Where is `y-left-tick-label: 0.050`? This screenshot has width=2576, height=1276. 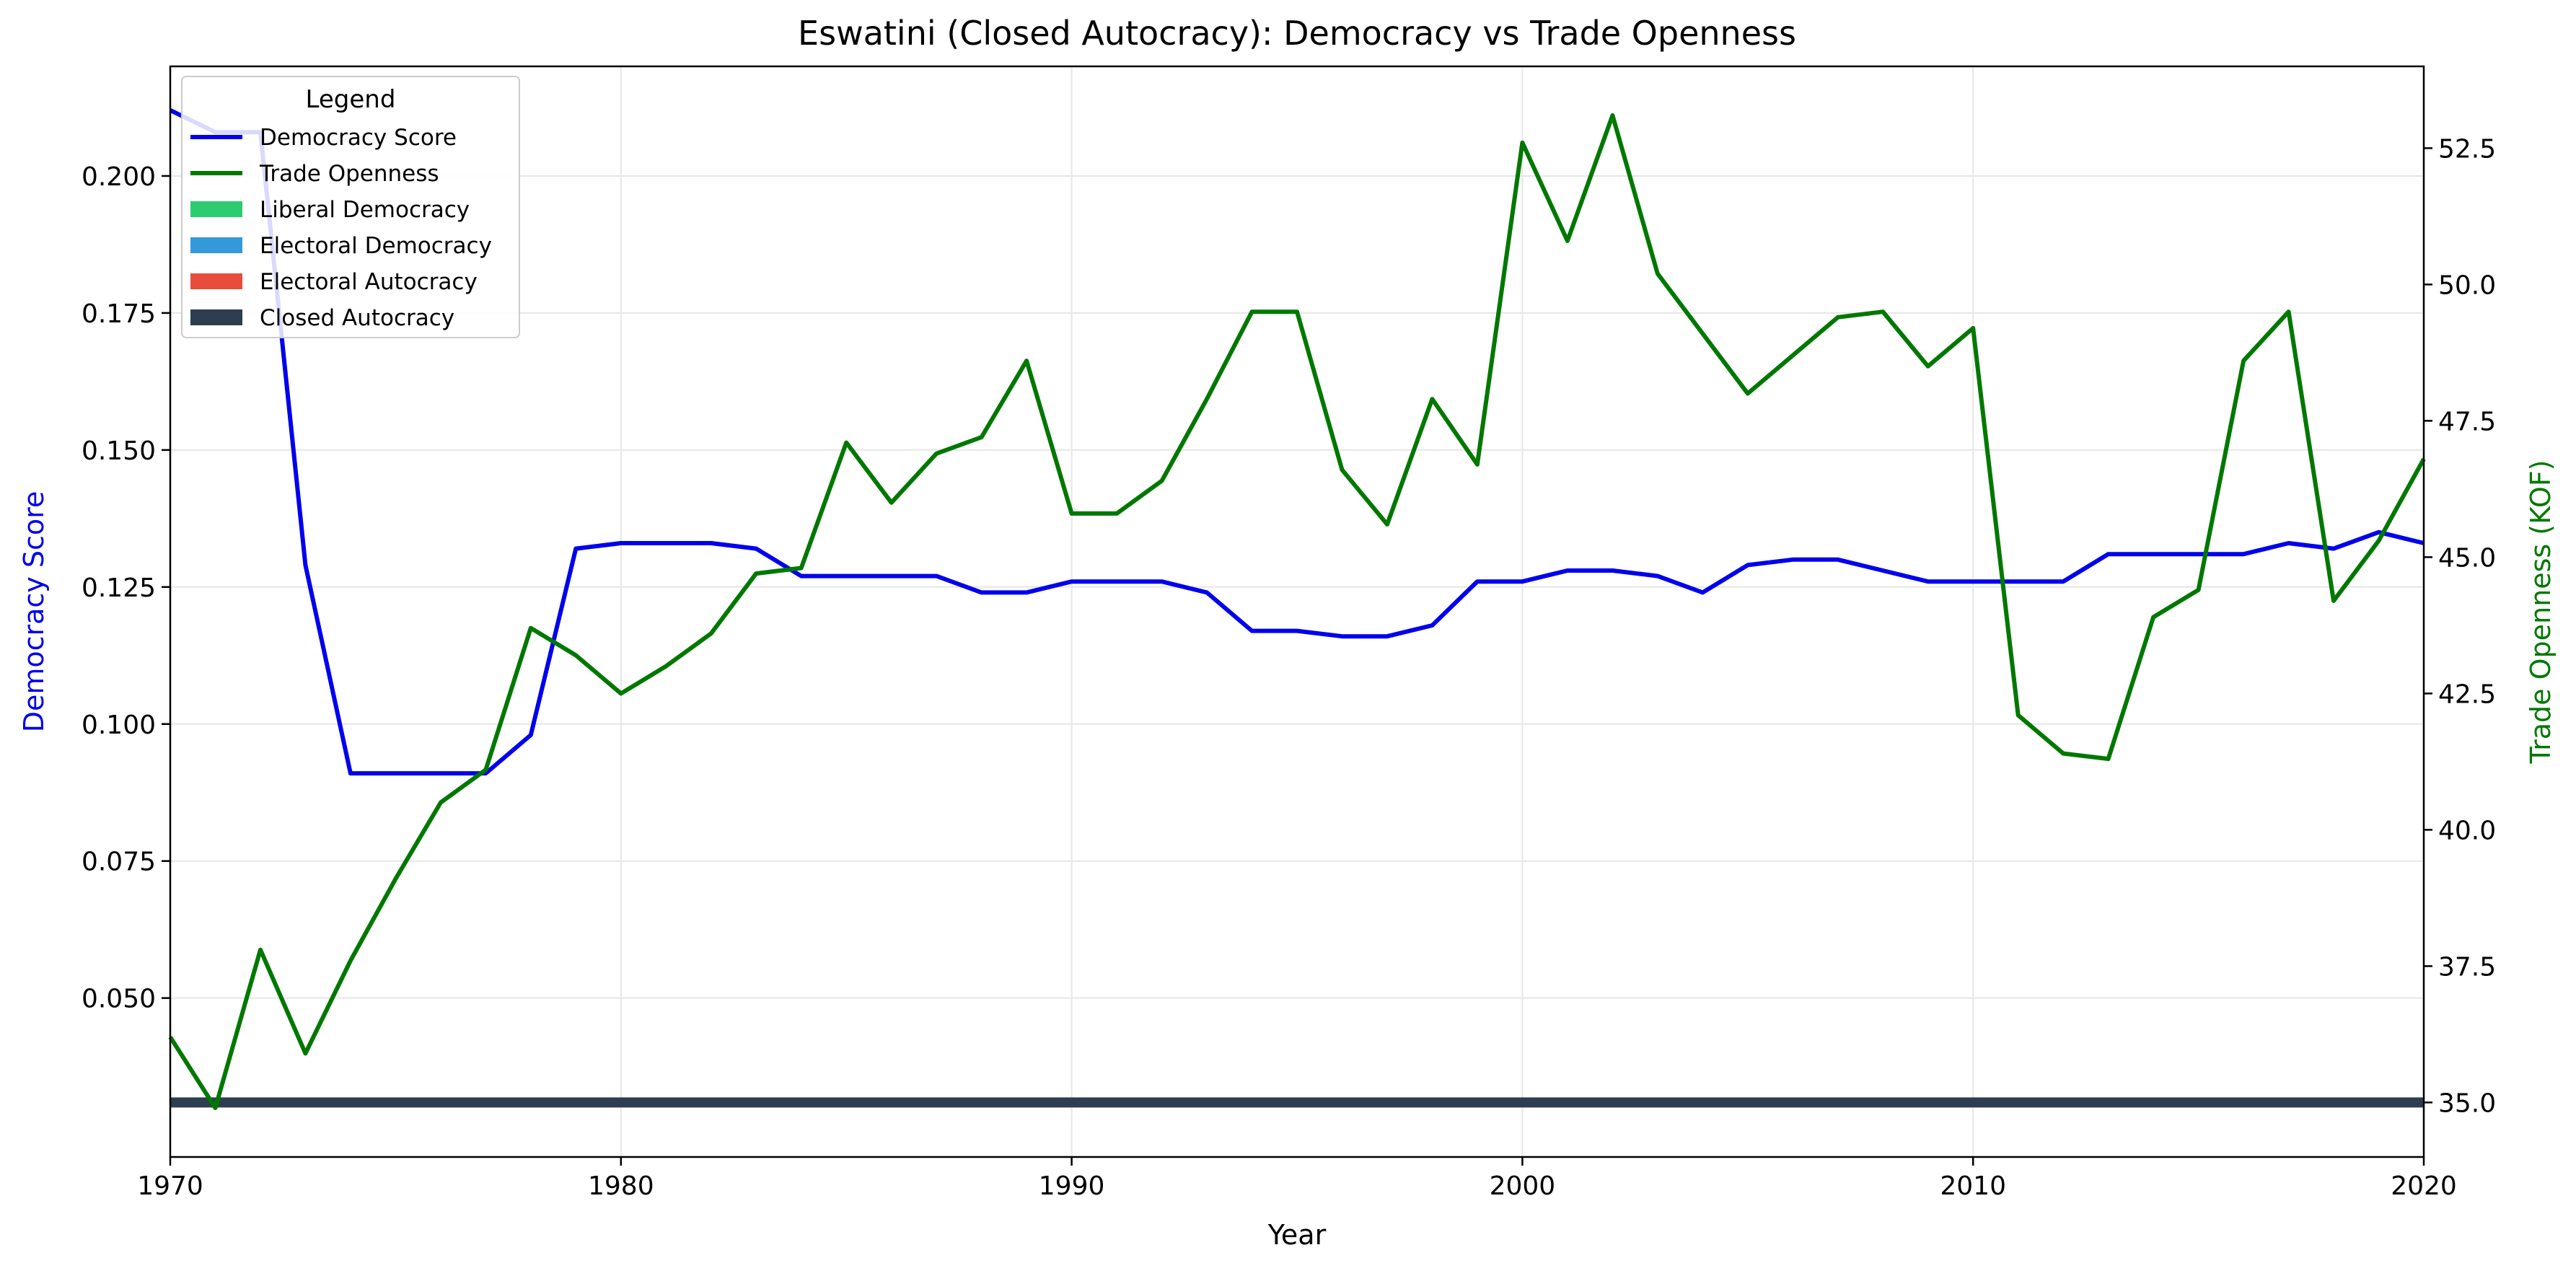
y-left-tick-label: 0.050 is located at coordinates (119, 1000).